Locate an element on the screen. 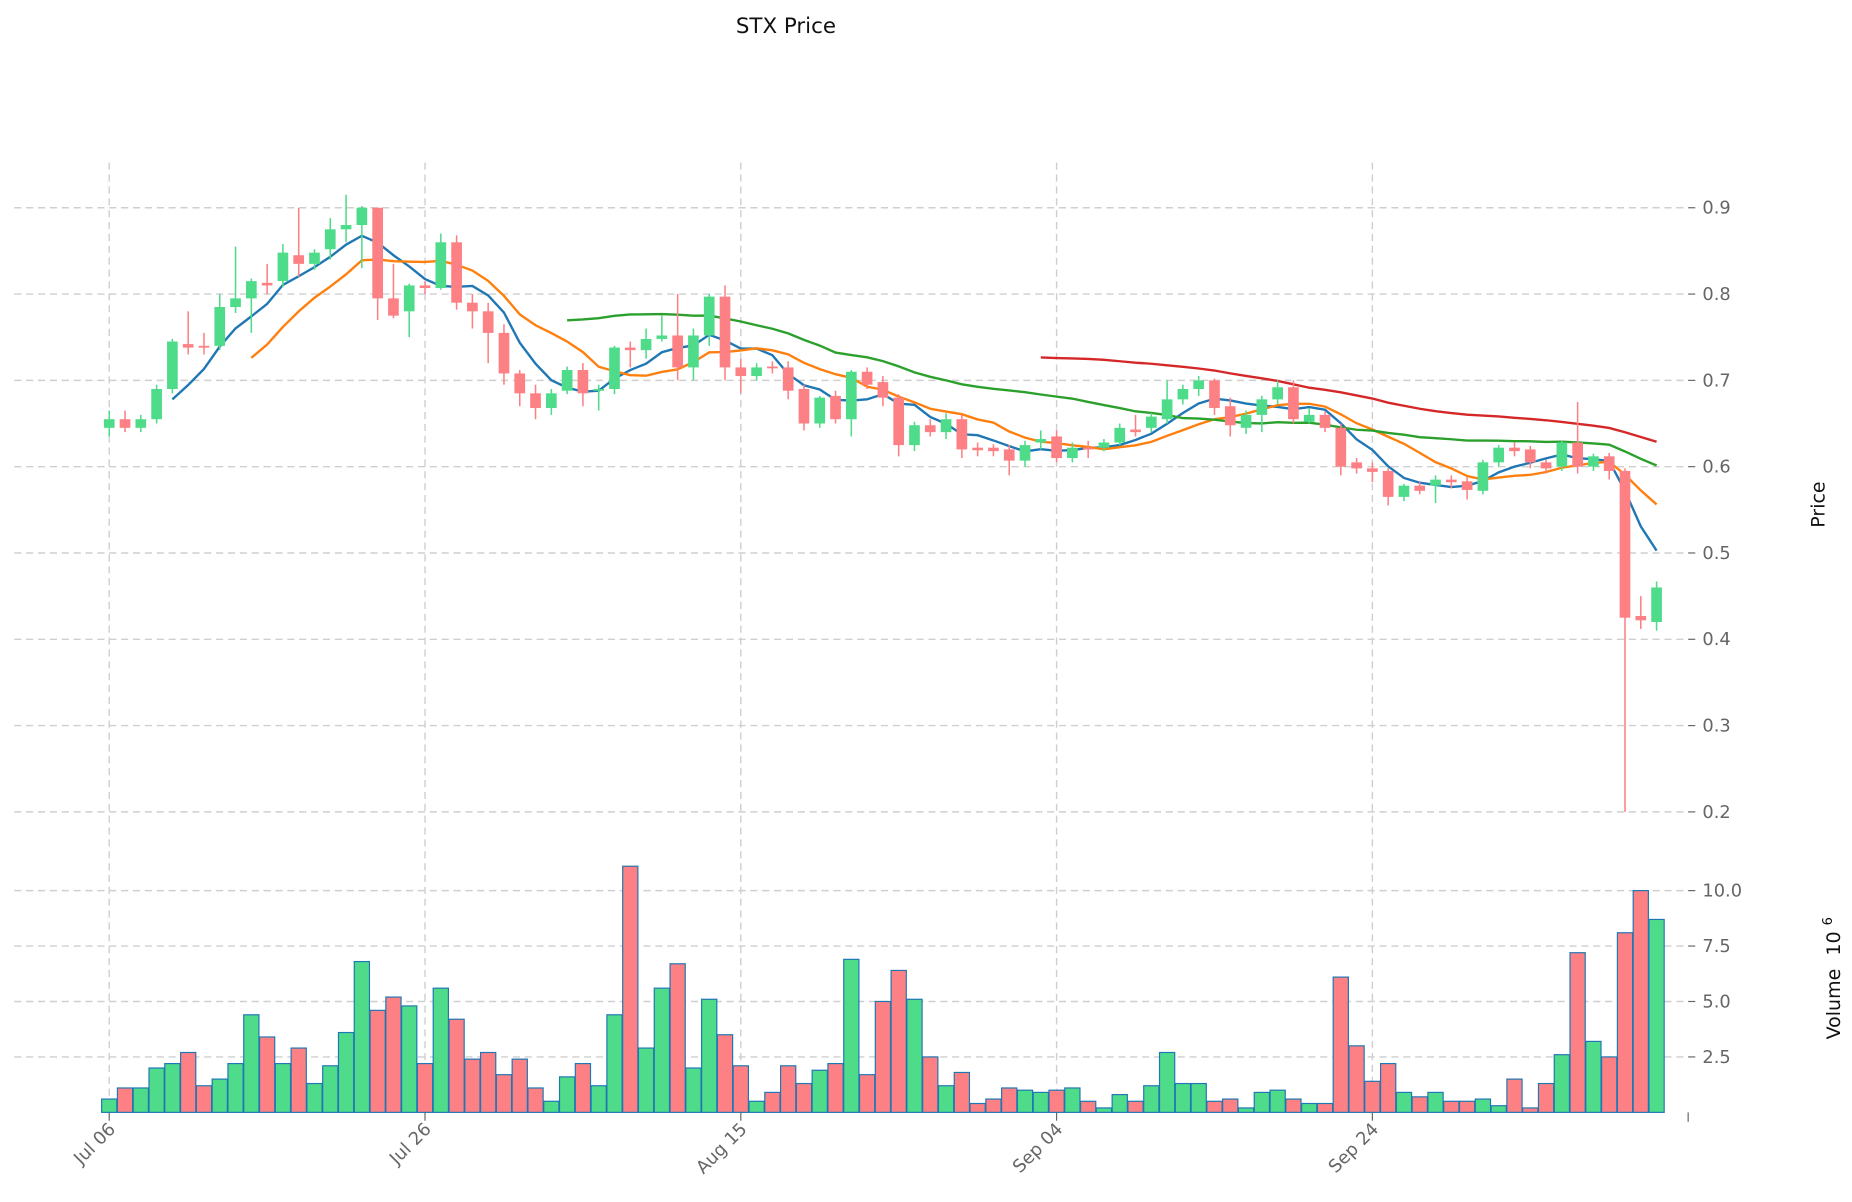 This screenshot has height=1202, width=1852. ma-30-line is located at coordinates (1112, 389).